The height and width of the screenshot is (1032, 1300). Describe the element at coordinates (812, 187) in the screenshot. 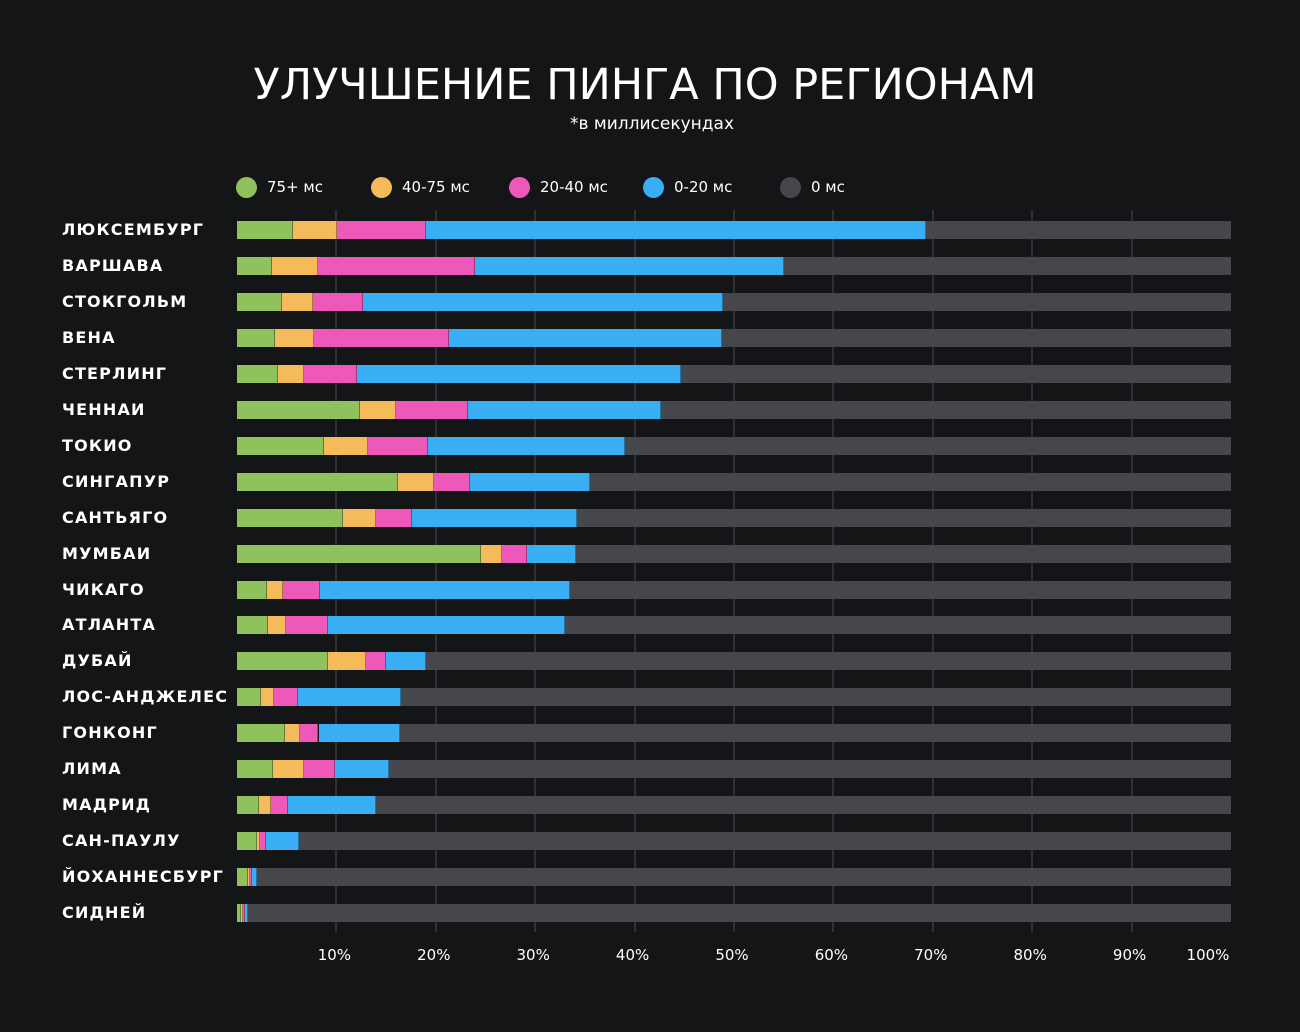

I see `legend-item: 0 мс` at that location.